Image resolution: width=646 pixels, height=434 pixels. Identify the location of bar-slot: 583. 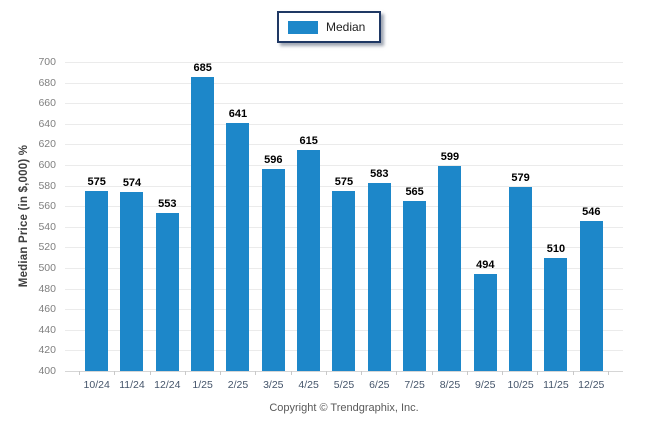
(379, 269).